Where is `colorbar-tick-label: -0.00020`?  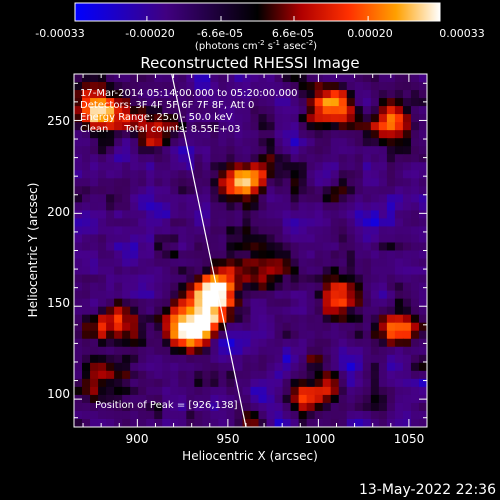
colorbar-tick-label: -0.00020 is located at coordinates (149, 33).